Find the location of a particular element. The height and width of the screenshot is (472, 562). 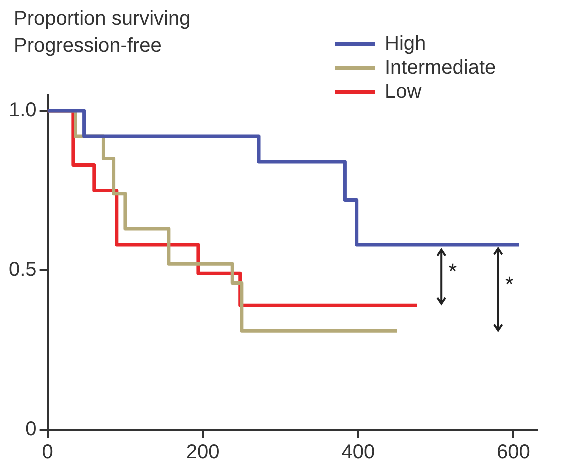

legend-label: Intermediate is located at coordinates (440, 68).